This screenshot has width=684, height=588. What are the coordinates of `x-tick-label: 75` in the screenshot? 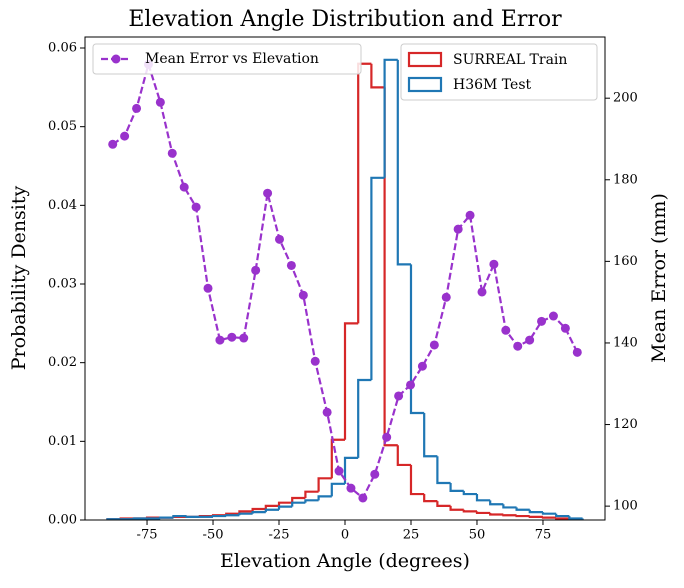 It's located at (543, 535).